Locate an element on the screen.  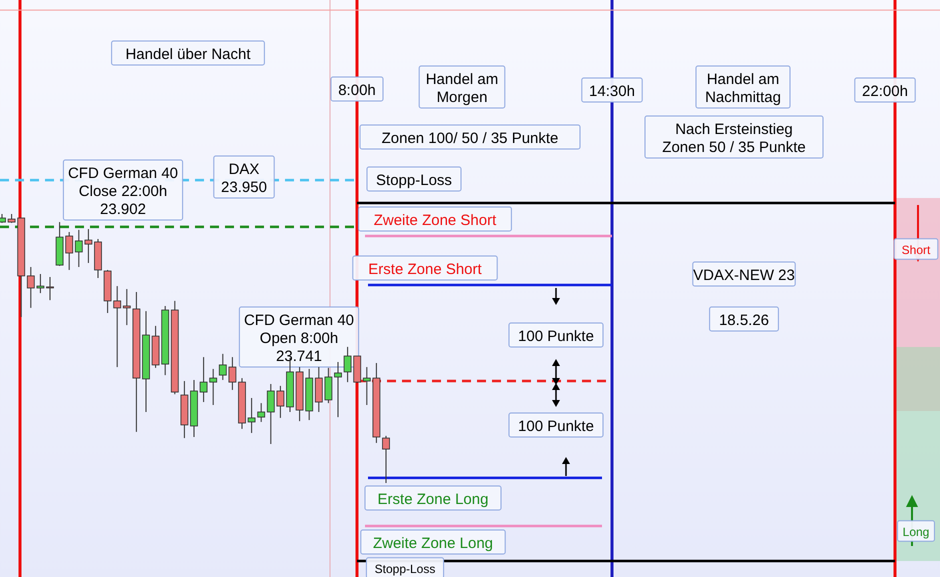
annotation: CFD German 40 Open 8:00h 23.741 is located at coordinates (299, 338).